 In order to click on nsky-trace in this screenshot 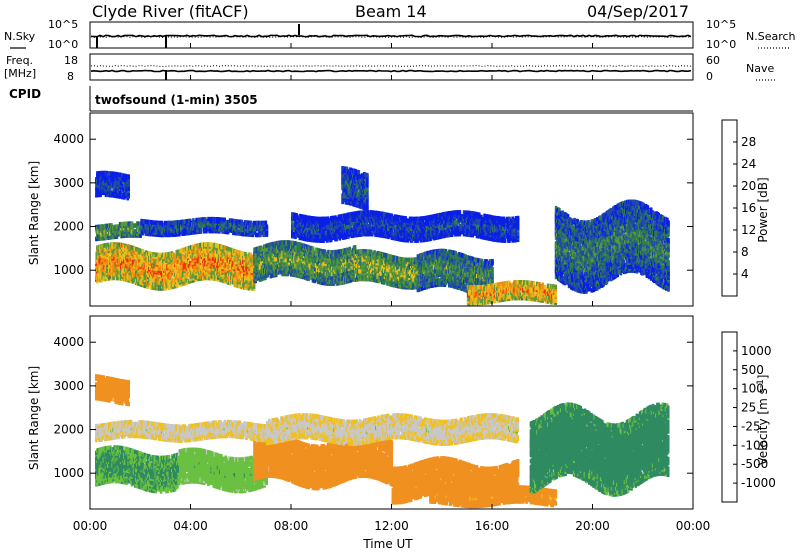, I will do `click(391, 35)`.